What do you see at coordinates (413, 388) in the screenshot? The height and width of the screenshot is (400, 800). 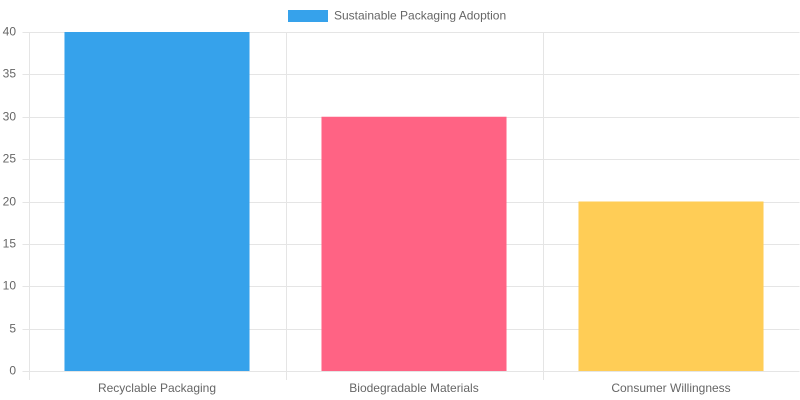 I see `x-tick-label: Biodegradable Materials` at bounding box center [413, 388].